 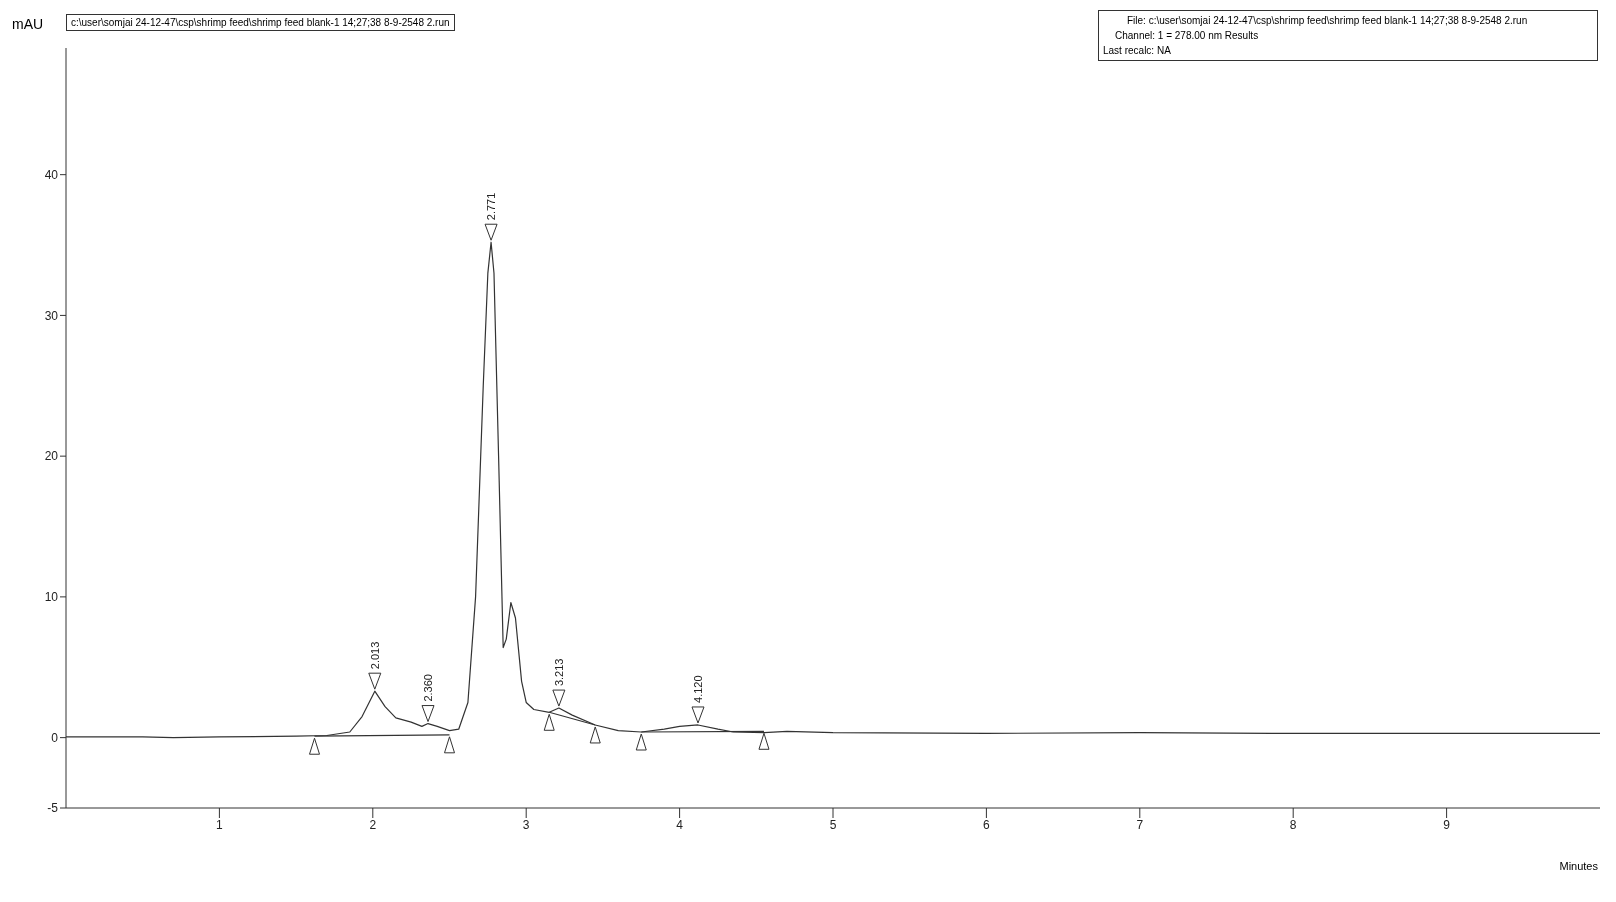 What do you see at coordinates (373, 824) in the screenshot?
I see `x-tick-label: 2` at bounding box center [373, 824].